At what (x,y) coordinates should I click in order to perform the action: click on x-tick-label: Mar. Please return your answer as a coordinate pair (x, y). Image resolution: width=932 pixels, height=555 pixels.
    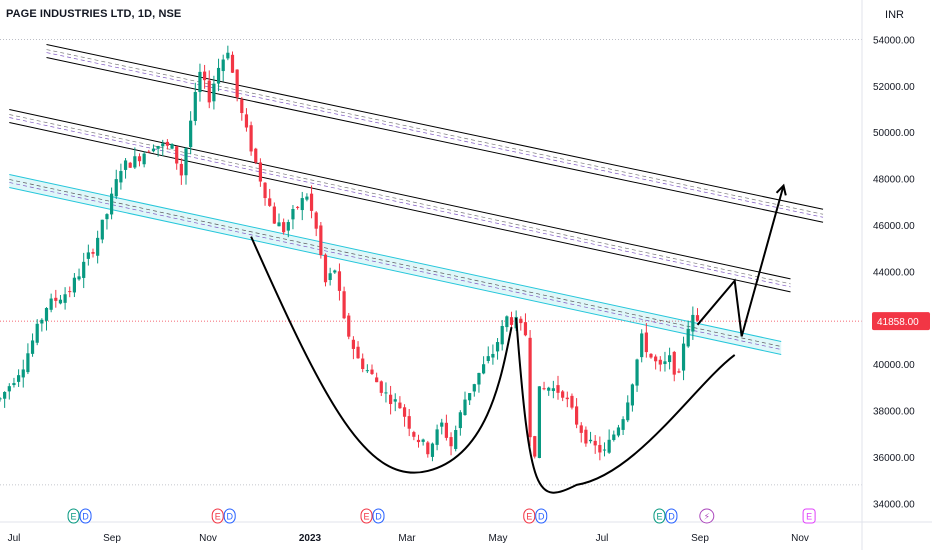
    Looking at the image, I should click on (407, 538).